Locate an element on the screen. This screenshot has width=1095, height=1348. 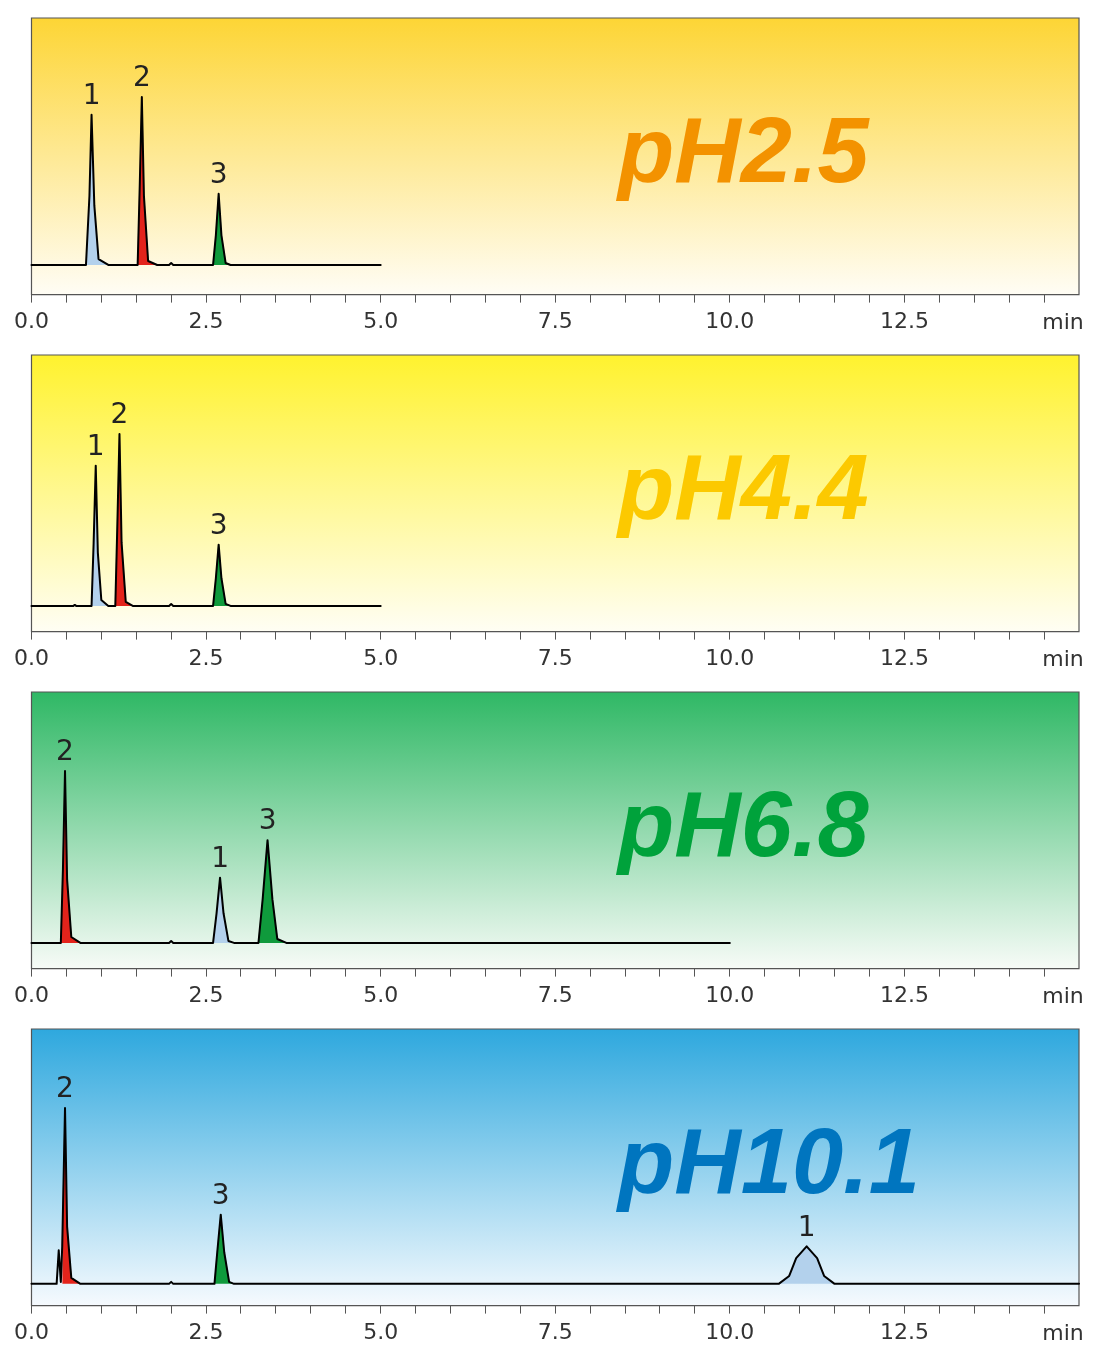
annotation: pH4.4 is located at coordinates (742, 486).